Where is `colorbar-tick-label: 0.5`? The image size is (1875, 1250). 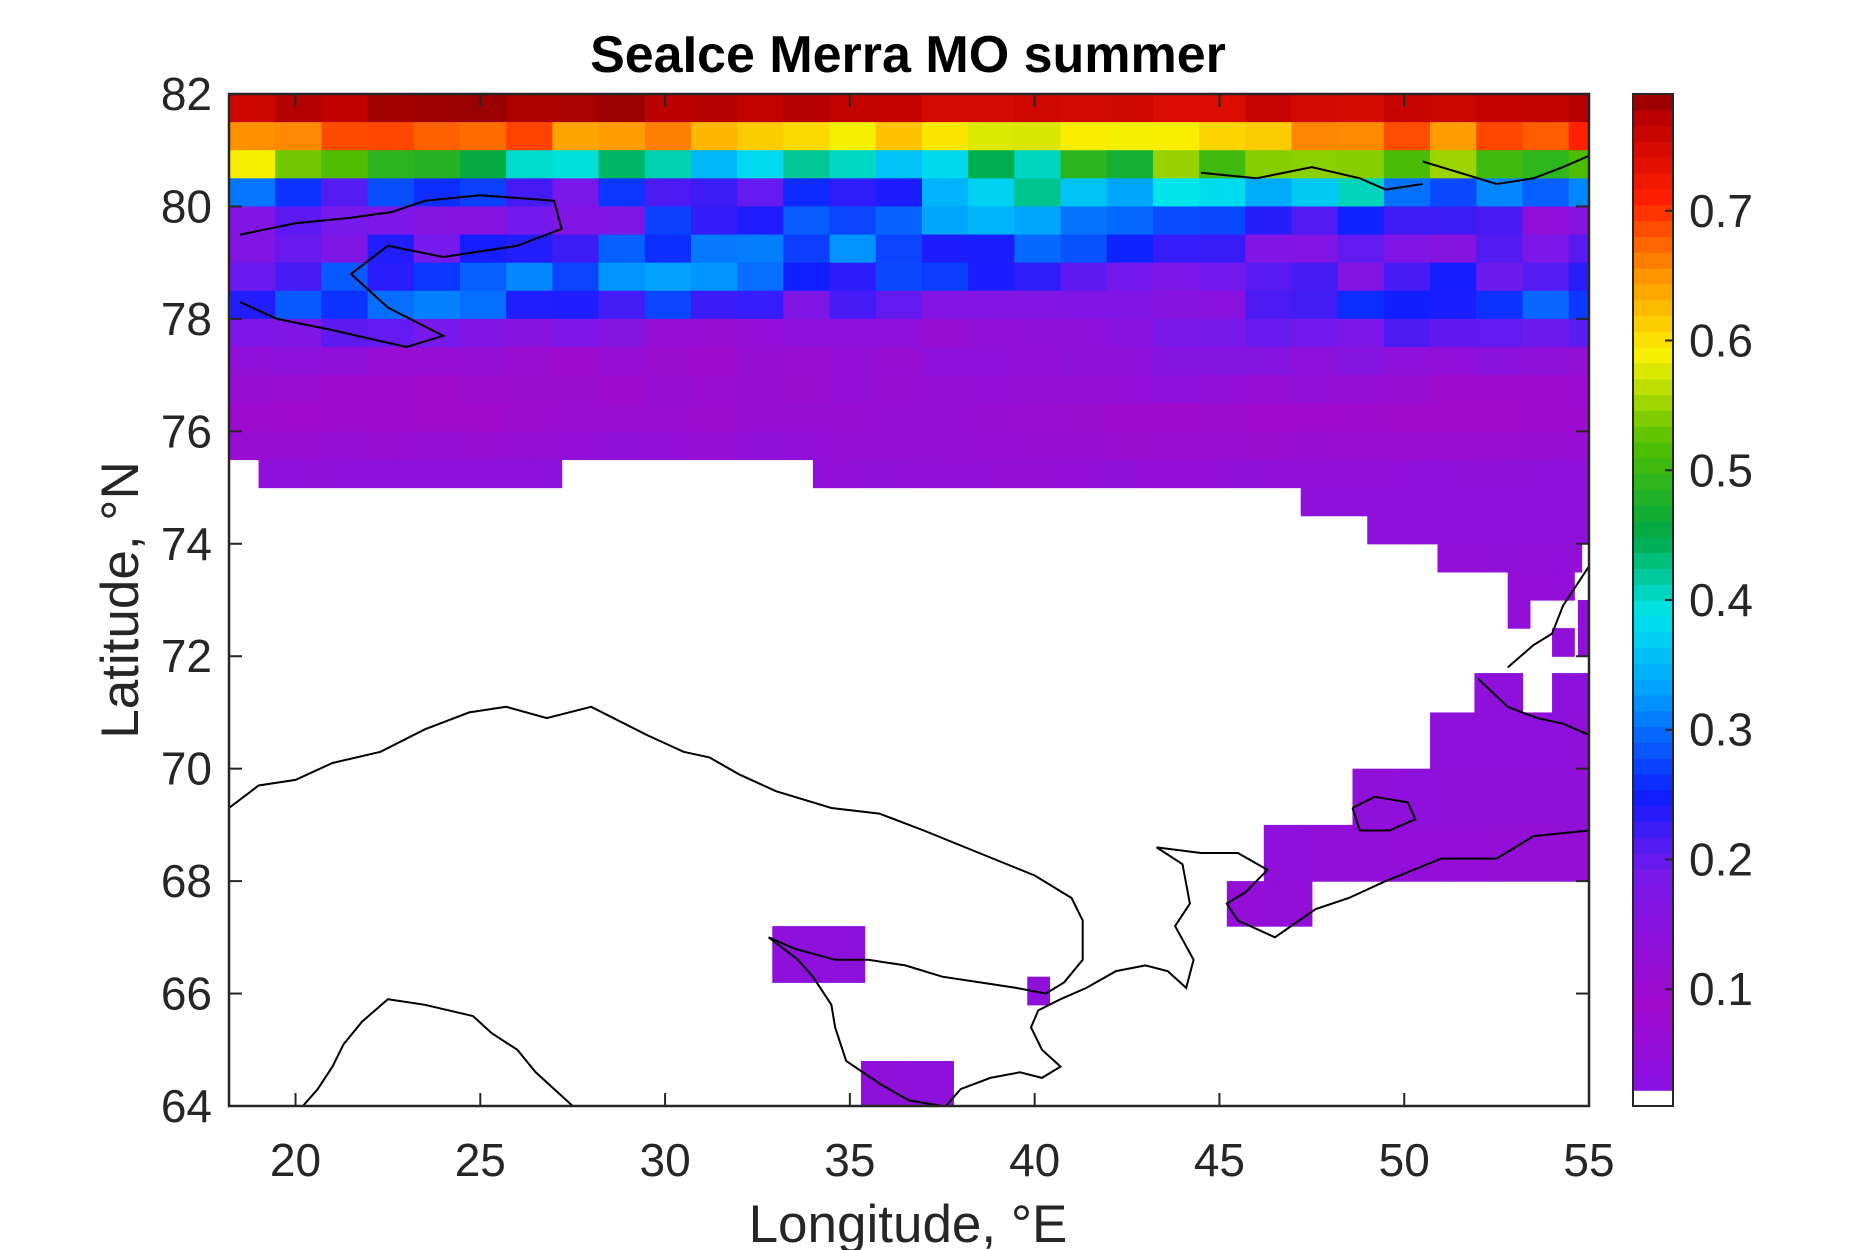 colorbar-tick-label: 0.5 is located at coordinates (1721, 470).